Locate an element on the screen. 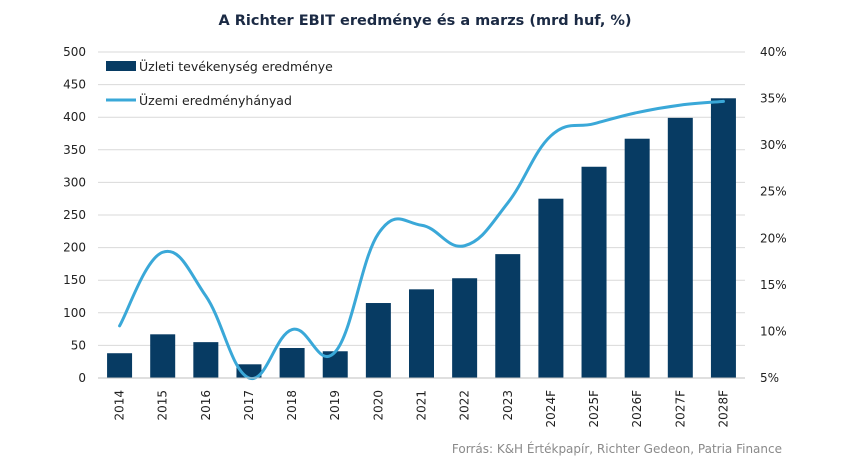 The height and width of the screenshot is (462, 850). x-tick-label: 2023 is located at coordinates (508, 405).